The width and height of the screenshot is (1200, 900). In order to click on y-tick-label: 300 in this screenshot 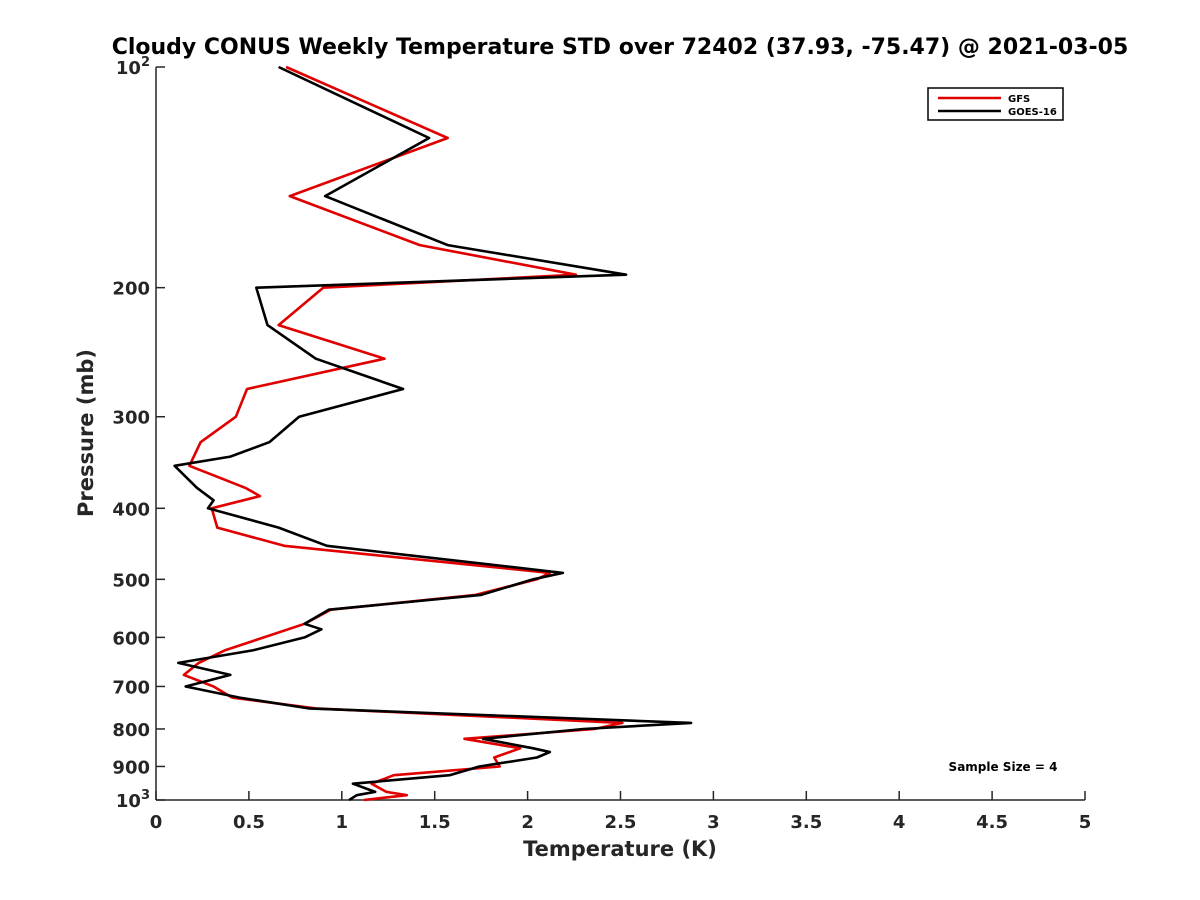, I will do `click(131, 418)`.